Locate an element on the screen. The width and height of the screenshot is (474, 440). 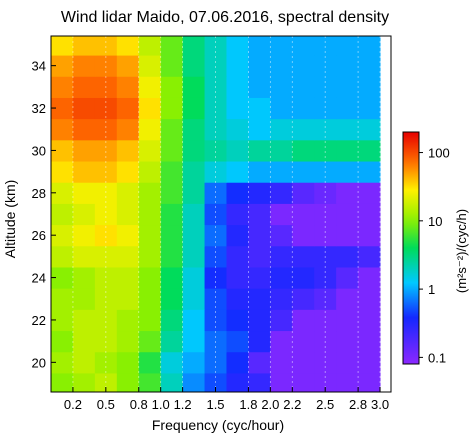
x-tick-label: 1.8 is located at coordinates (248, 404).